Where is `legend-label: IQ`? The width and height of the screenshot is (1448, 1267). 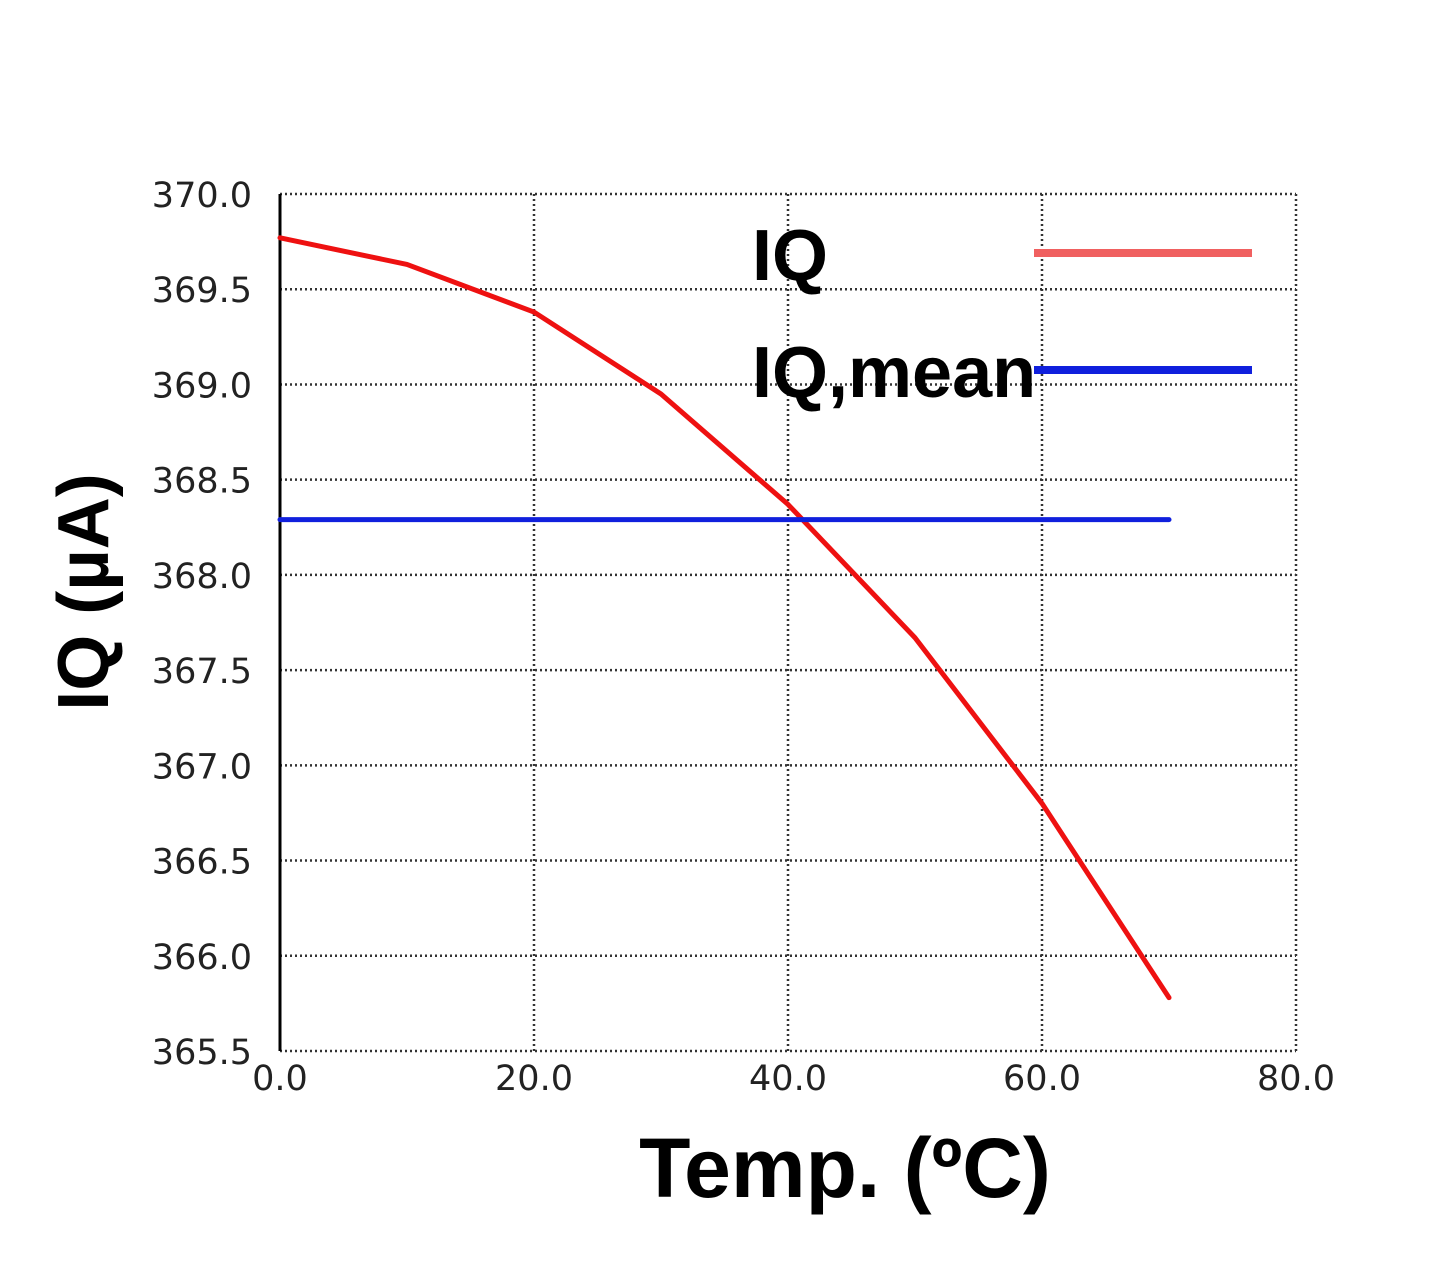 legend-label: IQ is located at coordinates (790, 256).